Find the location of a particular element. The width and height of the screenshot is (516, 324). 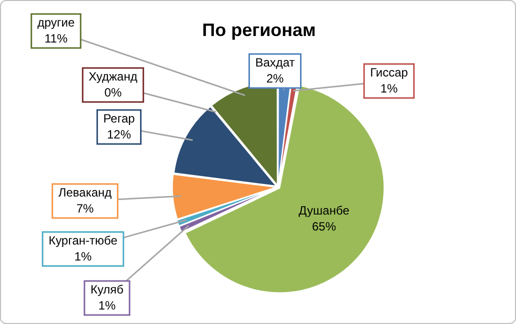

text: 0% is located at coordinates (113, 92).